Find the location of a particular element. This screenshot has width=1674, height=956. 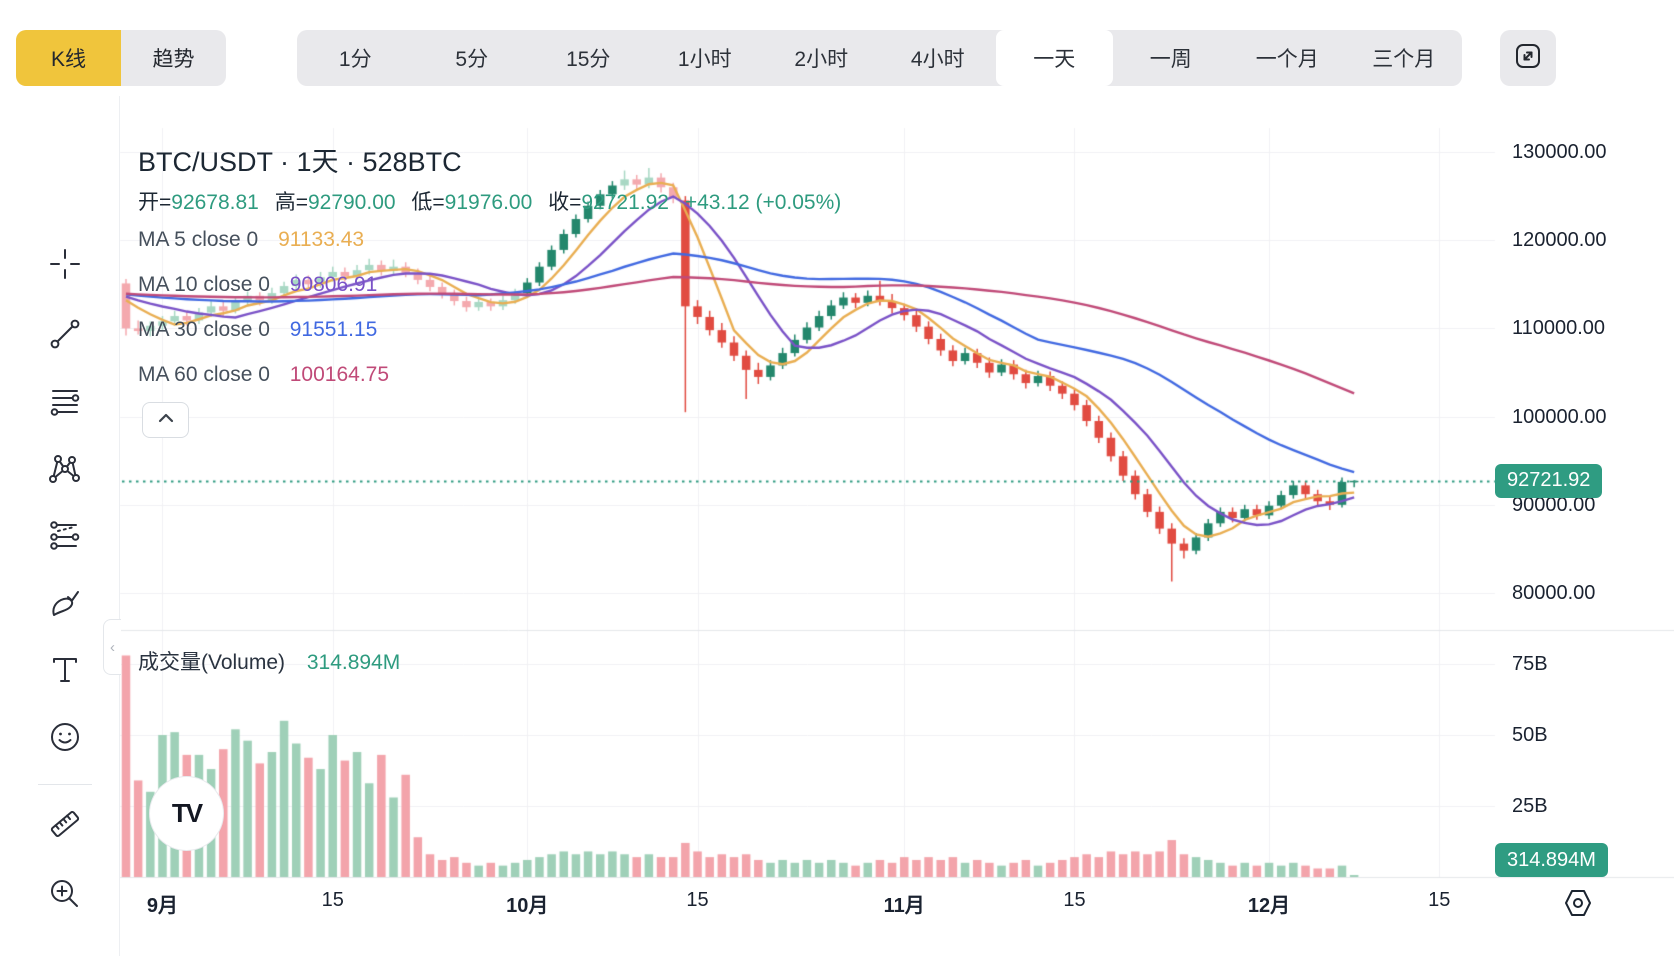

time-axis-settings-button is located at coordinates (1578, 905).